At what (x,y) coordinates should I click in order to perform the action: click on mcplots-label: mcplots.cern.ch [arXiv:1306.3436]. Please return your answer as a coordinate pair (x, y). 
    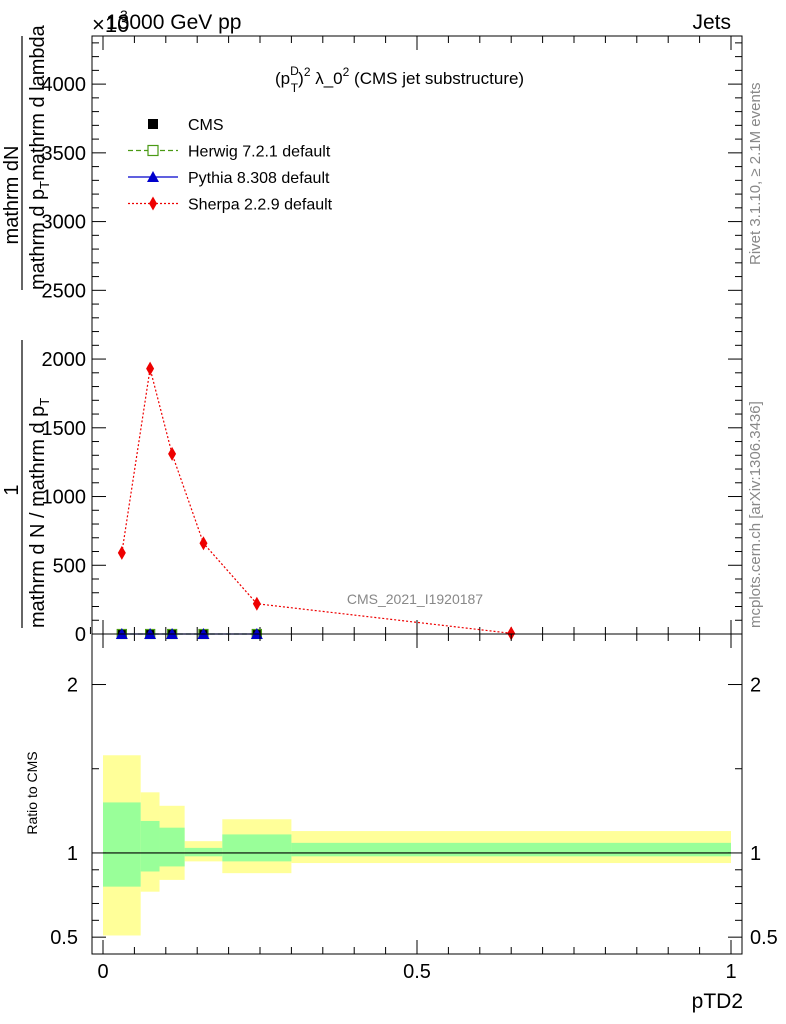
    Looking at the image, I should click on (755, 514).